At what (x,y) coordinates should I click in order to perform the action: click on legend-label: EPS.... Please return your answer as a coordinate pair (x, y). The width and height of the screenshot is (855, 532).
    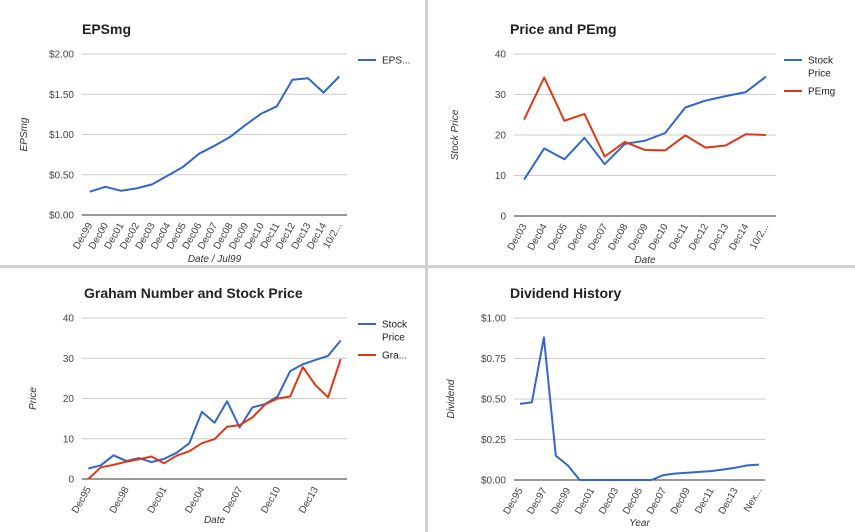
    Looking at the image, I should click on (396, 61).